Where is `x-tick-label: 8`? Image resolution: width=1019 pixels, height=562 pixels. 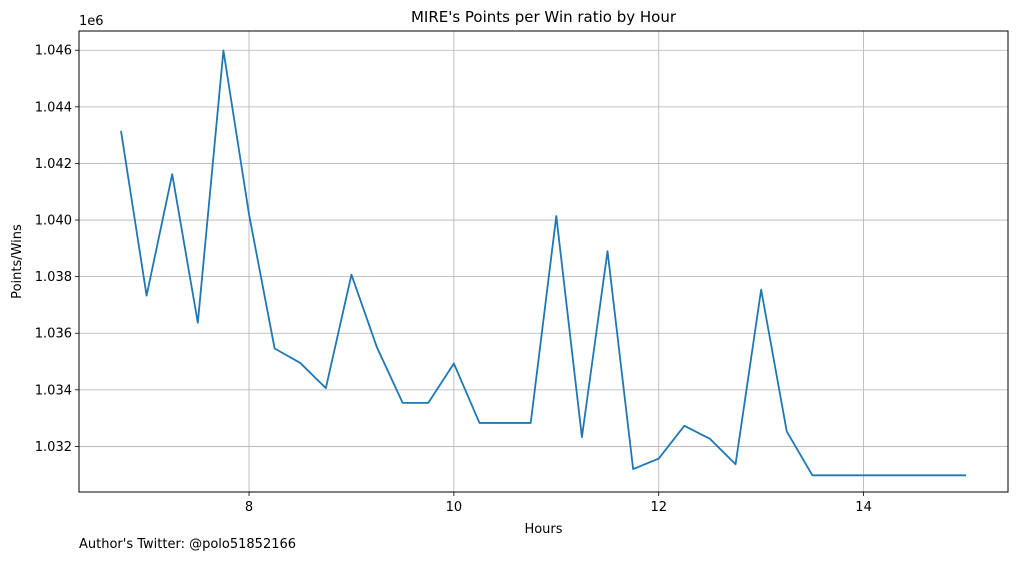
x-tick-label: 8 is located at coordinates (249, 507).